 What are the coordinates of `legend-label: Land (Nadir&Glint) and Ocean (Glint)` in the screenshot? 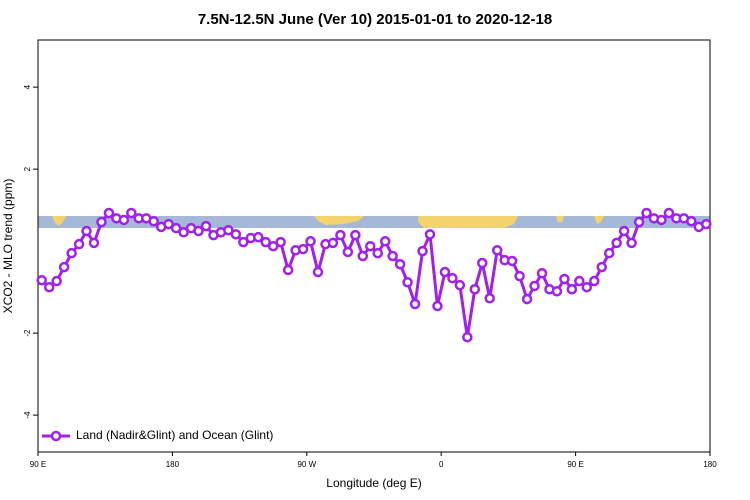 It's located at (174, 435).